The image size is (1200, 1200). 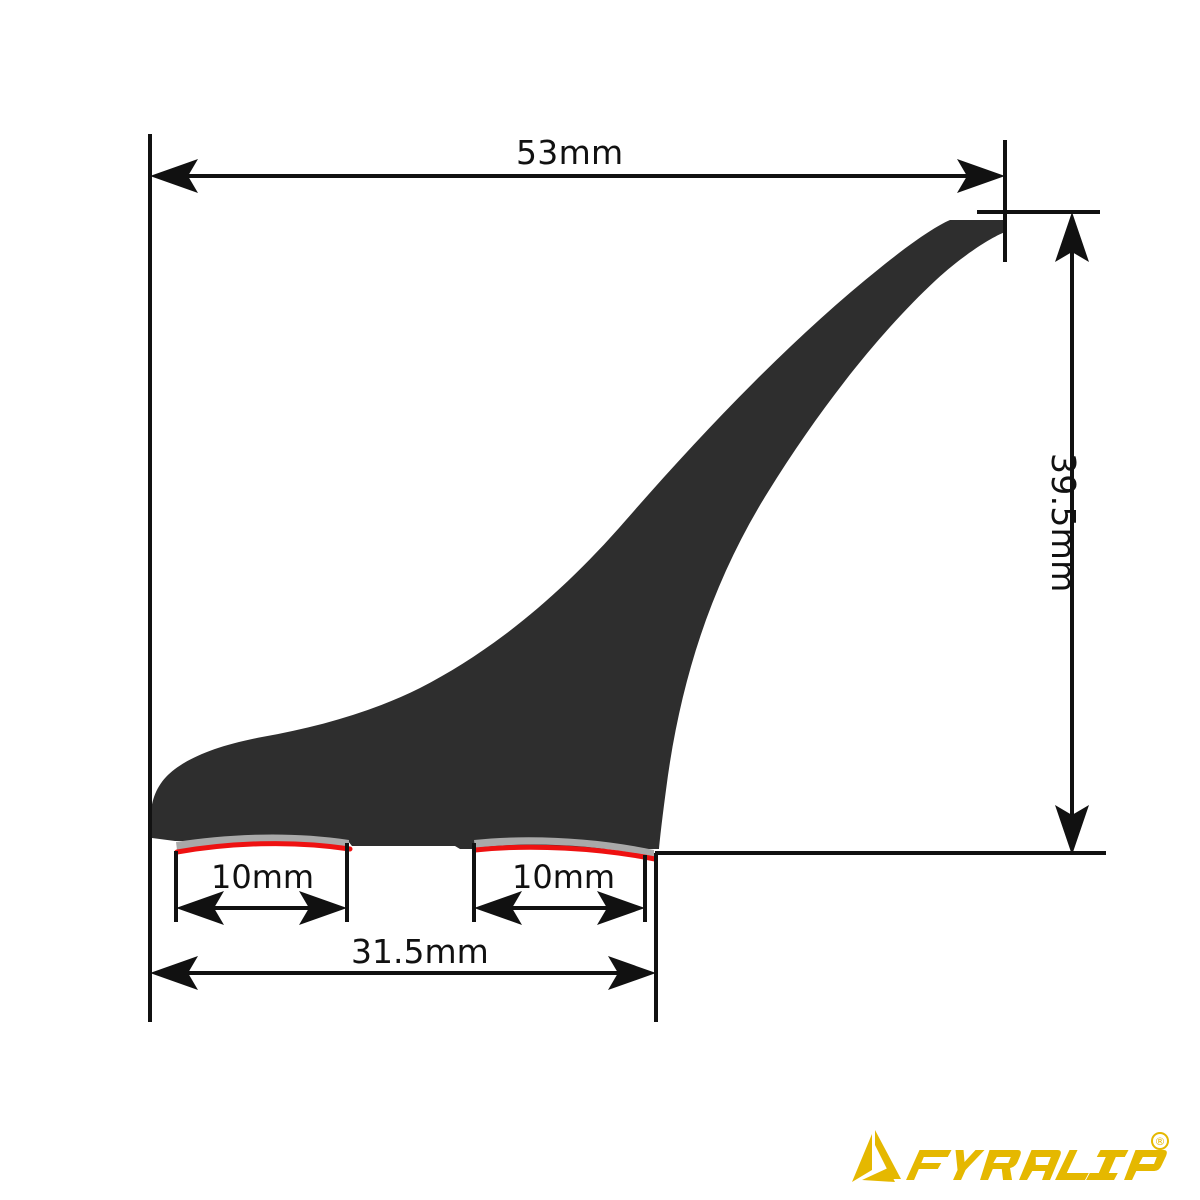 I want to click on registered-mark-glyph: ®, so click(x=1160, y=1141).